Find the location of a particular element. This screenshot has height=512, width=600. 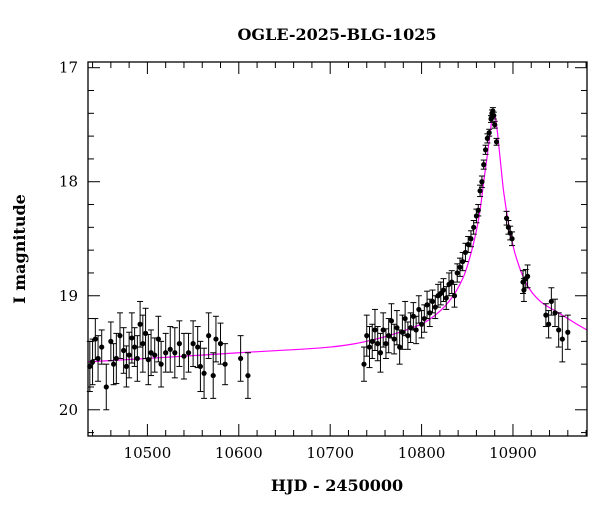

x-axis-label: HJD - 2450000 is located at coordinates (337, 485).